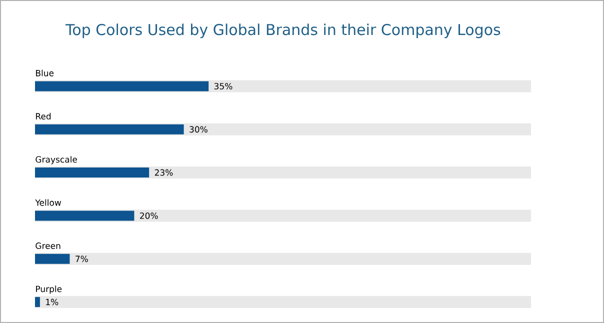 The image size is (604, 323). I want to click on y-tick-label: Purple, so click(49, 290).